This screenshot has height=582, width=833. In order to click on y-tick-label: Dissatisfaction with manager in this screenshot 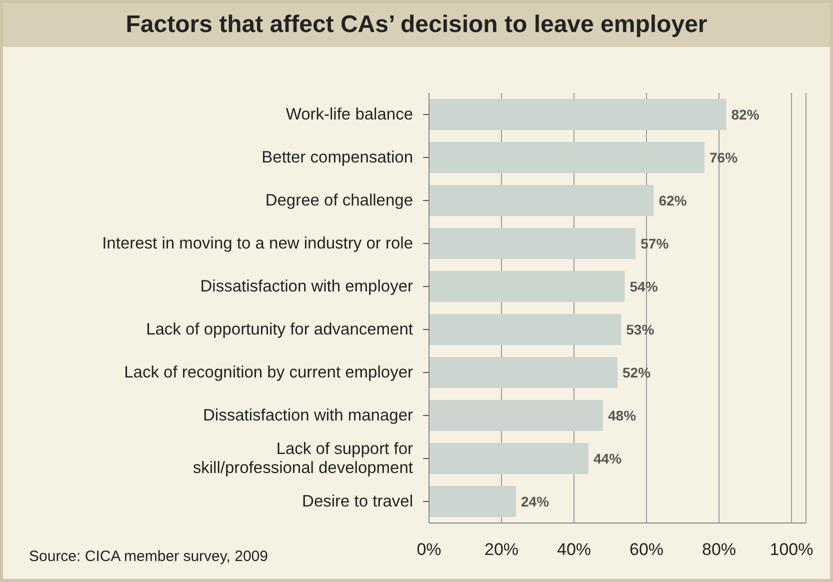, I will do `click(308, 415)`.